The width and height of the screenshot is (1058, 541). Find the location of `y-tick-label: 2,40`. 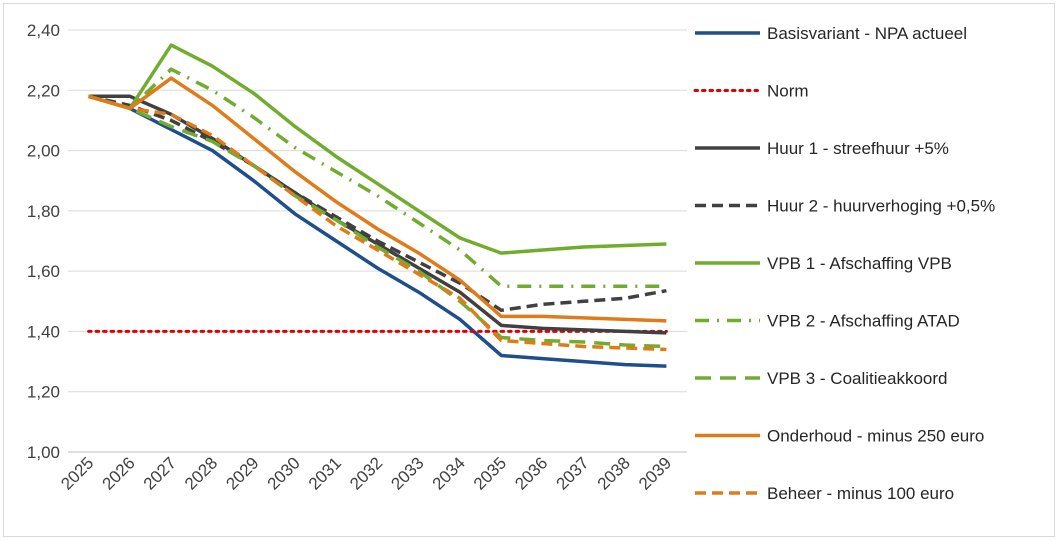

y-tick-label: 2,40 is located at coordinates (43, 30).